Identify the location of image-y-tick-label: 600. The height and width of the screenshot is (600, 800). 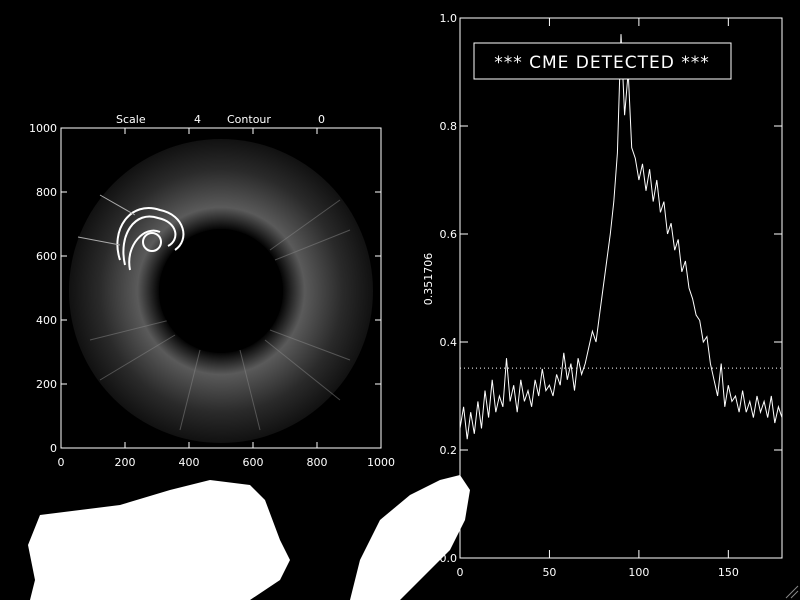
(46, 256).